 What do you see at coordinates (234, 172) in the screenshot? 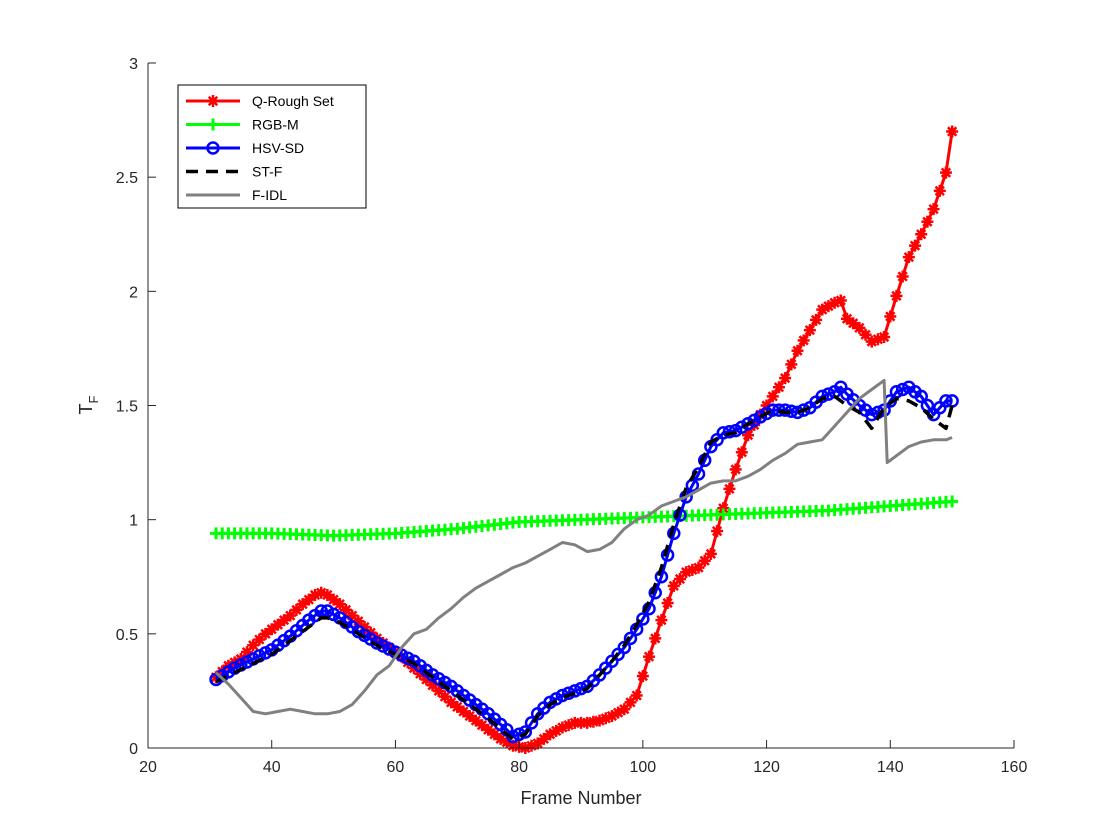
I see `legend-item-st-f: ST-F` at bounding box center [234, 172].